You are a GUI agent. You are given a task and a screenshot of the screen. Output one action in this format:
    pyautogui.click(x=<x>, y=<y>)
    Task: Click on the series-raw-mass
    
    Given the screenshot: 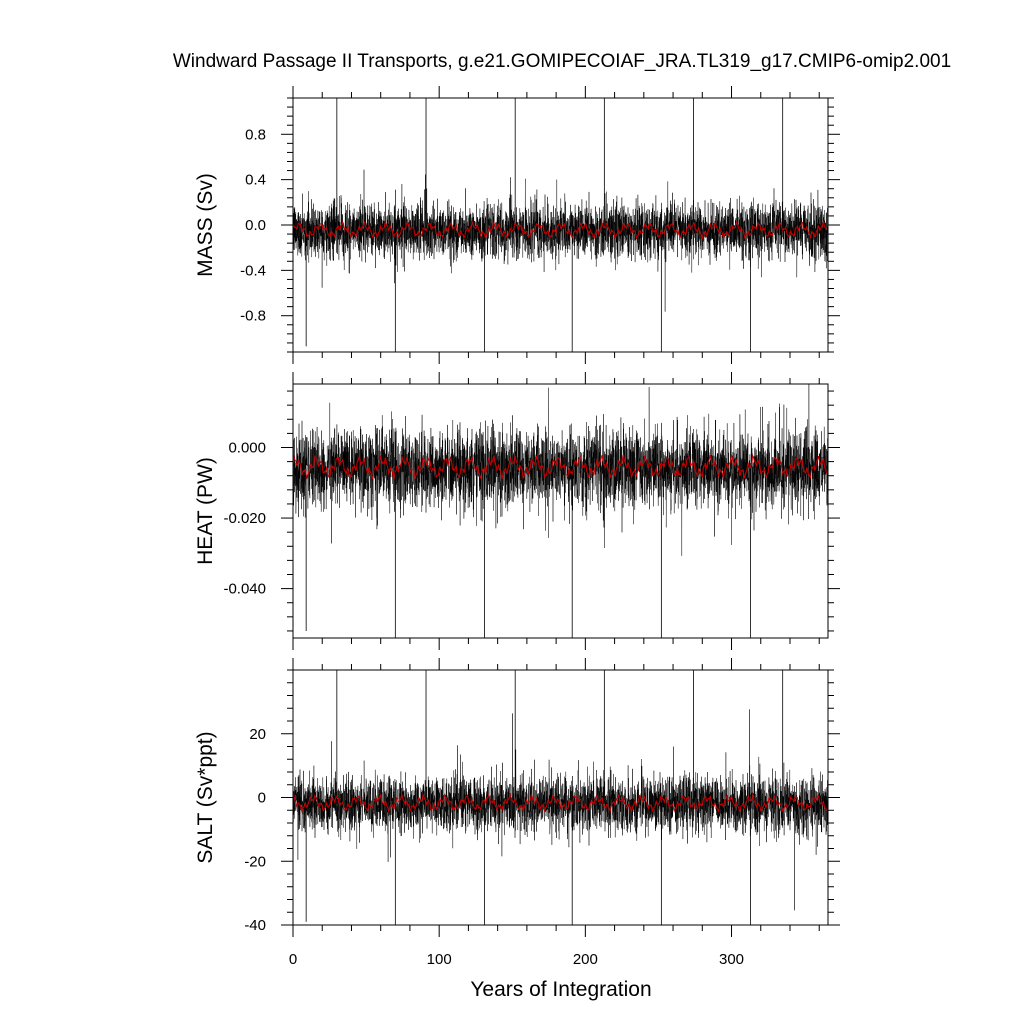 What is the action you would take?
    pyautogui.click(x=560, y=240)
    